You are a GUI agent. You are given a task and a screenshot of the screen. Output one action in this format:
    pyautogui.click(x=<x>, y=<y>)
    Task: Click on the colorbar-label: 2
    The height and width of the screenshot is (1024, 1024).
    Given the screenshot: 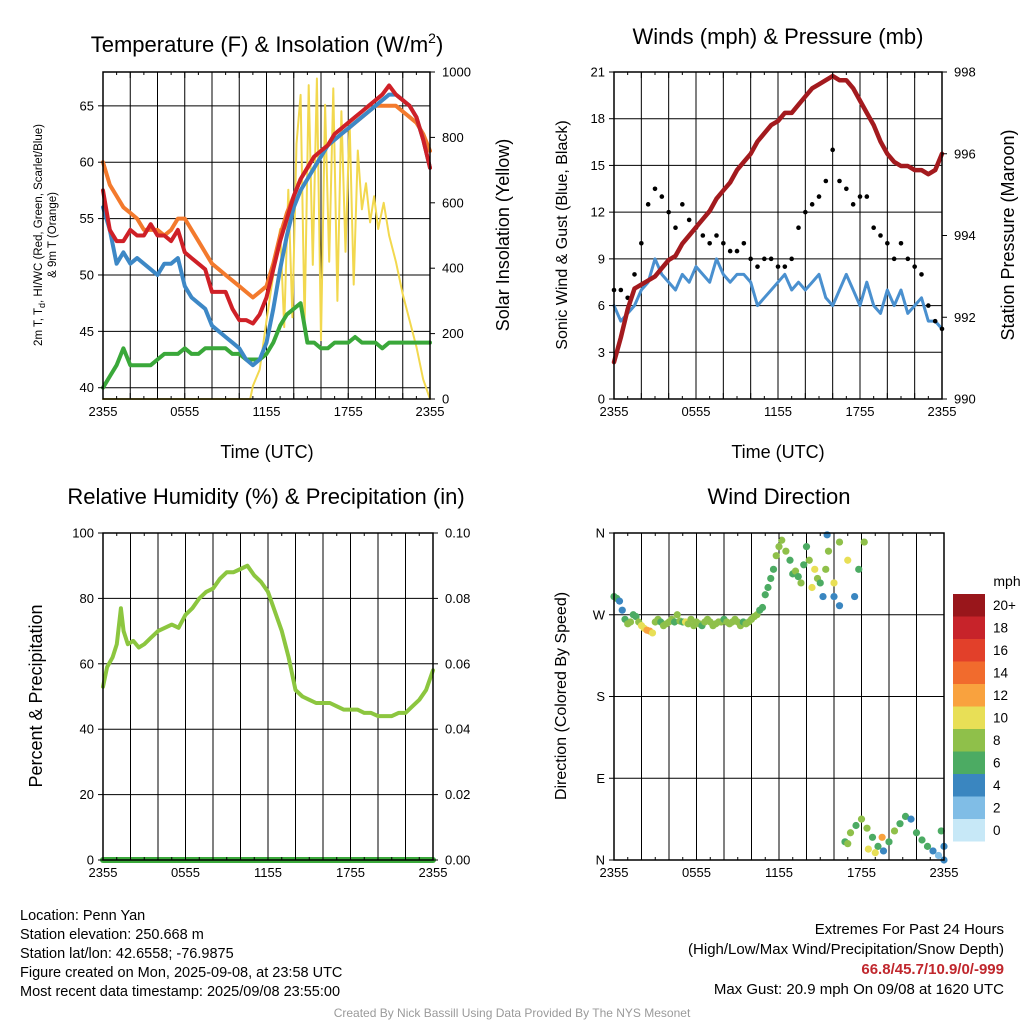 What is the action you would take?
    pyautogui.click(x=997, y=808)
    